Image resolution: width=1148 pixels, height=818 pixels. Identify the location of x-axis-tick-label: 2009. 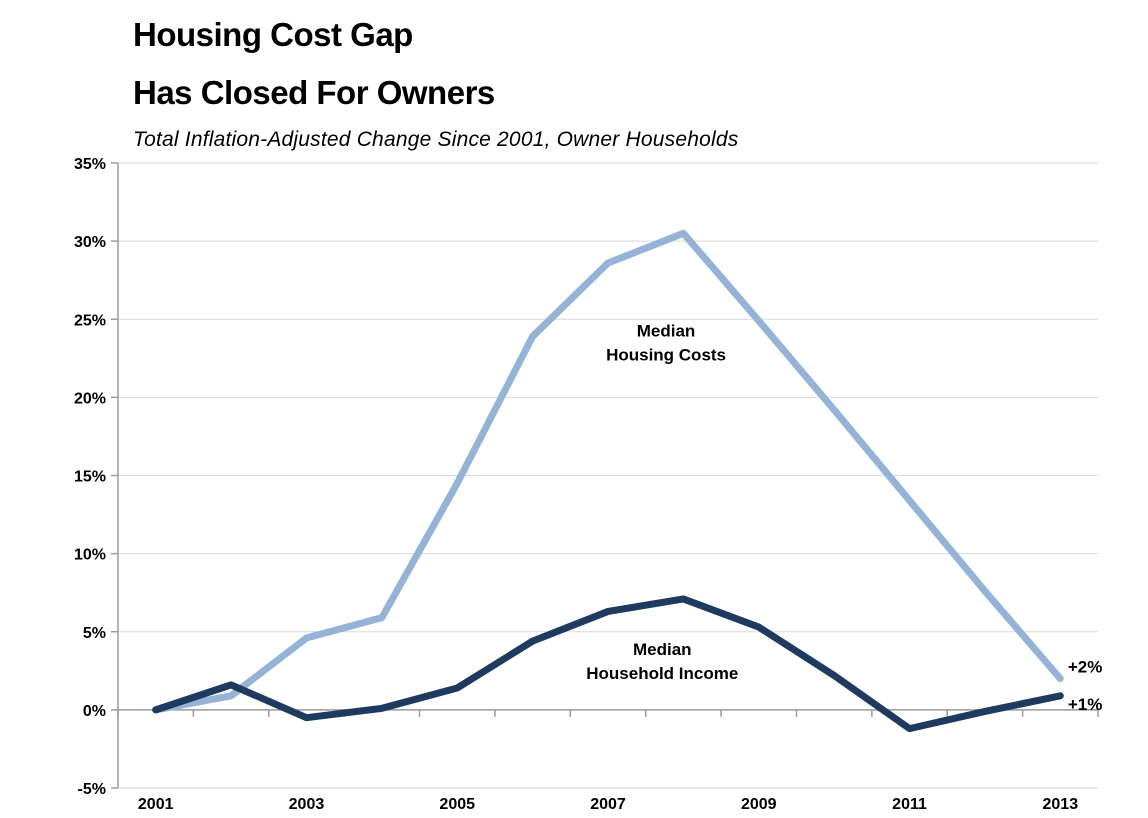
(759, 804).